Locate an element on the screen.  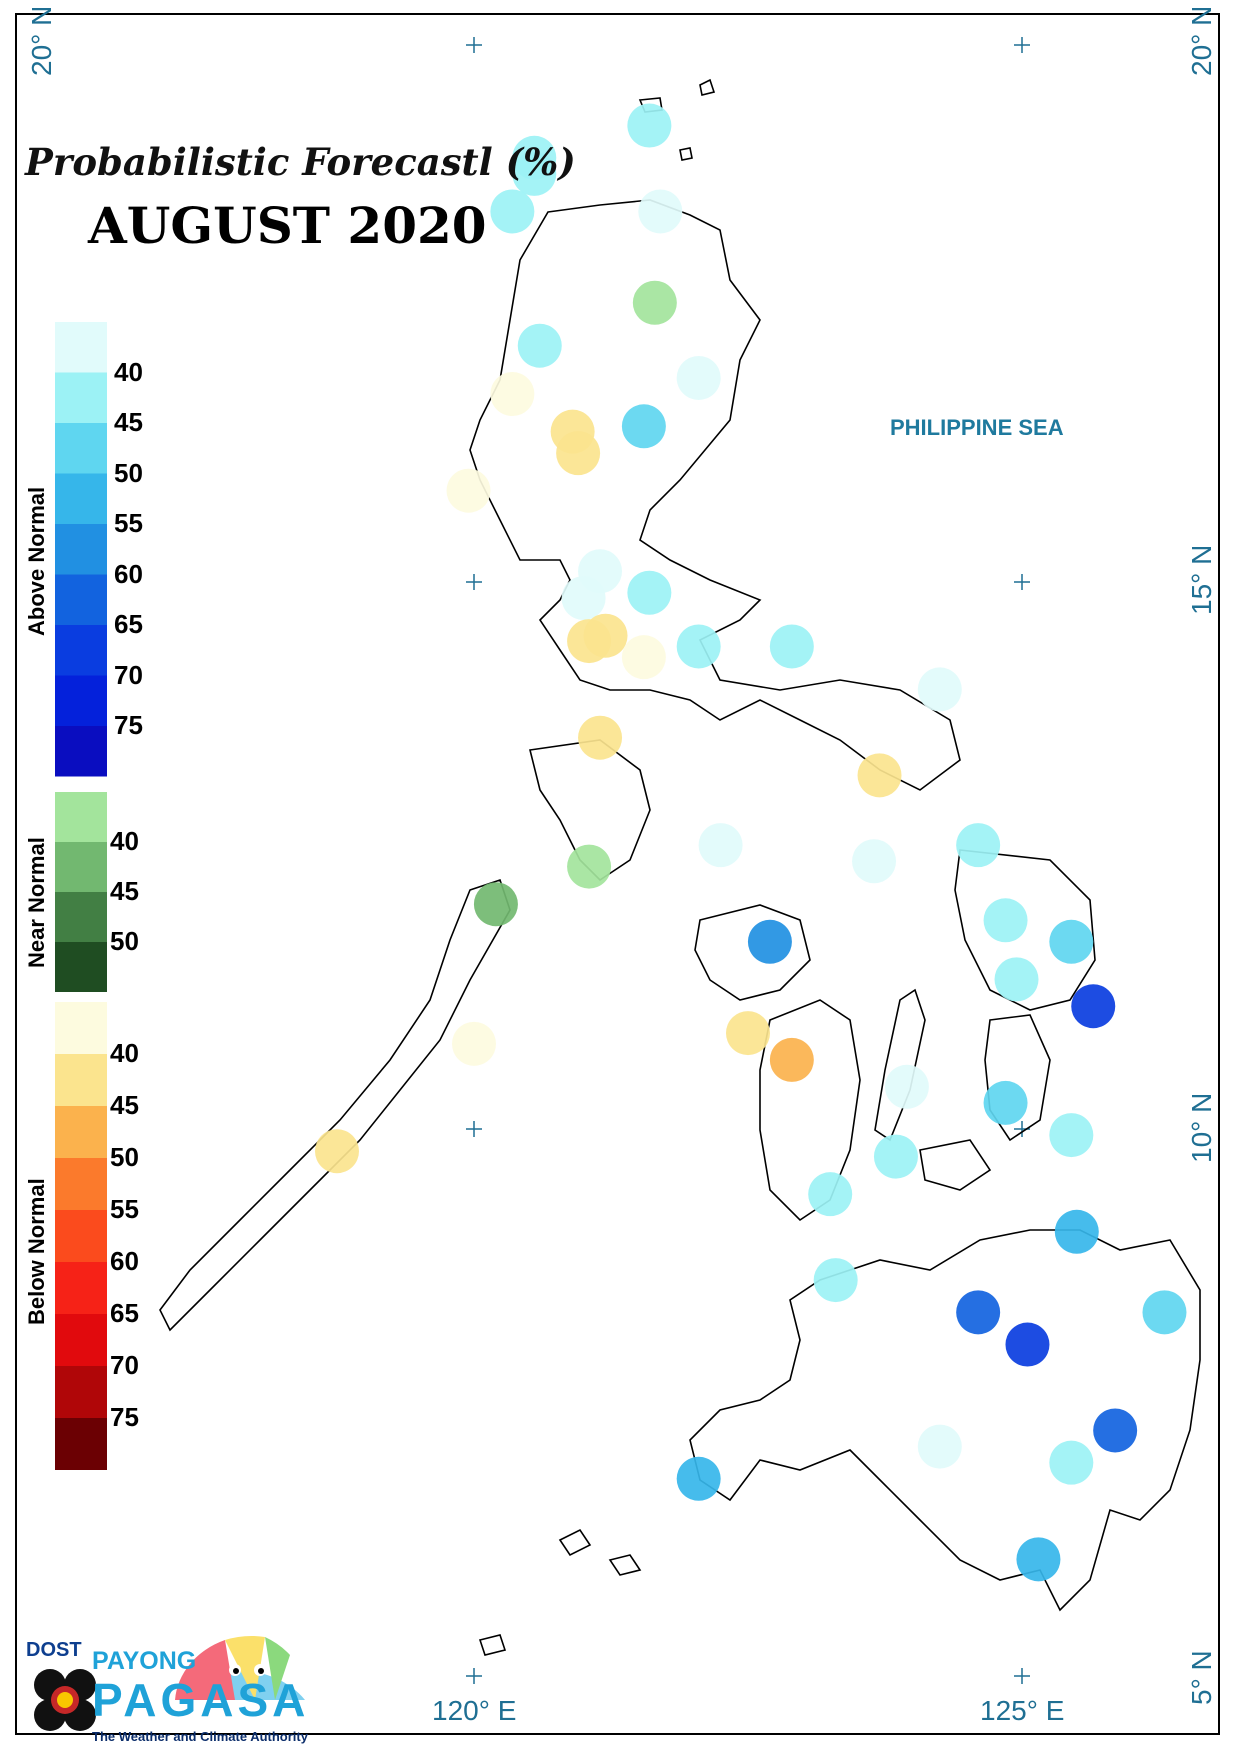
dost-text: DOST is located at coordinates (54, 1650).